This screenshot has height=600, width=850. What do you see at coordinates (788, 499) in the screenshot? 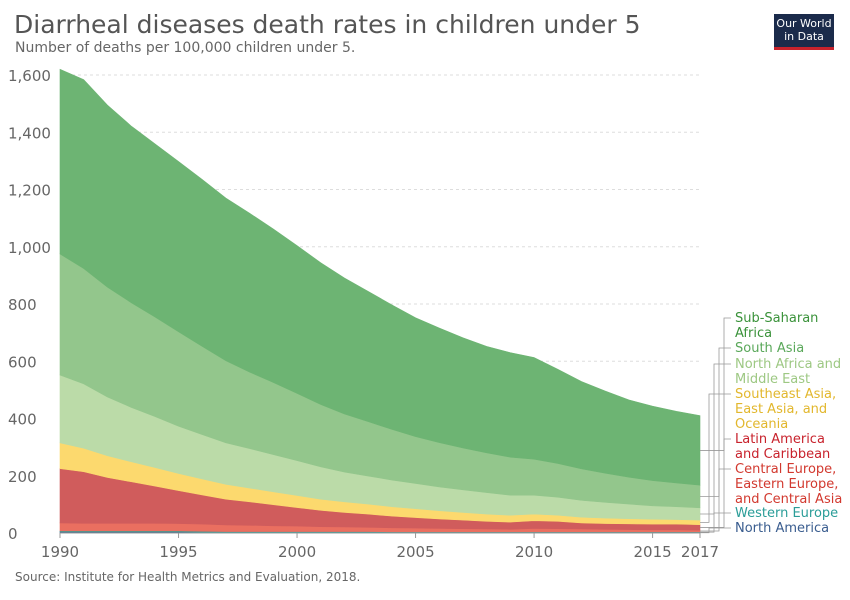
I see `legend-label-line: and Central Asia` at bounding box center [788, 499].